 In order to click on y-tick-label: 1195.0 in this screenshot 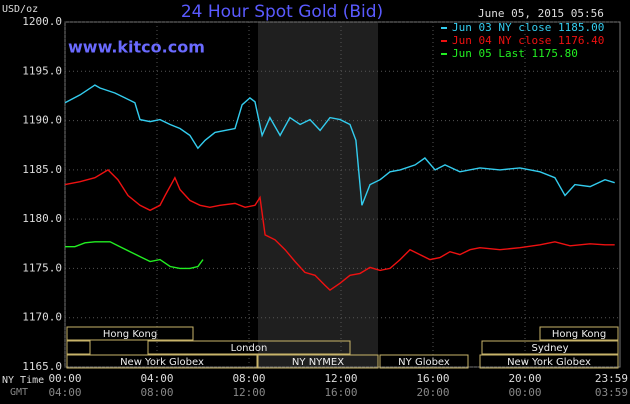, I will do `click(42, 70)`.